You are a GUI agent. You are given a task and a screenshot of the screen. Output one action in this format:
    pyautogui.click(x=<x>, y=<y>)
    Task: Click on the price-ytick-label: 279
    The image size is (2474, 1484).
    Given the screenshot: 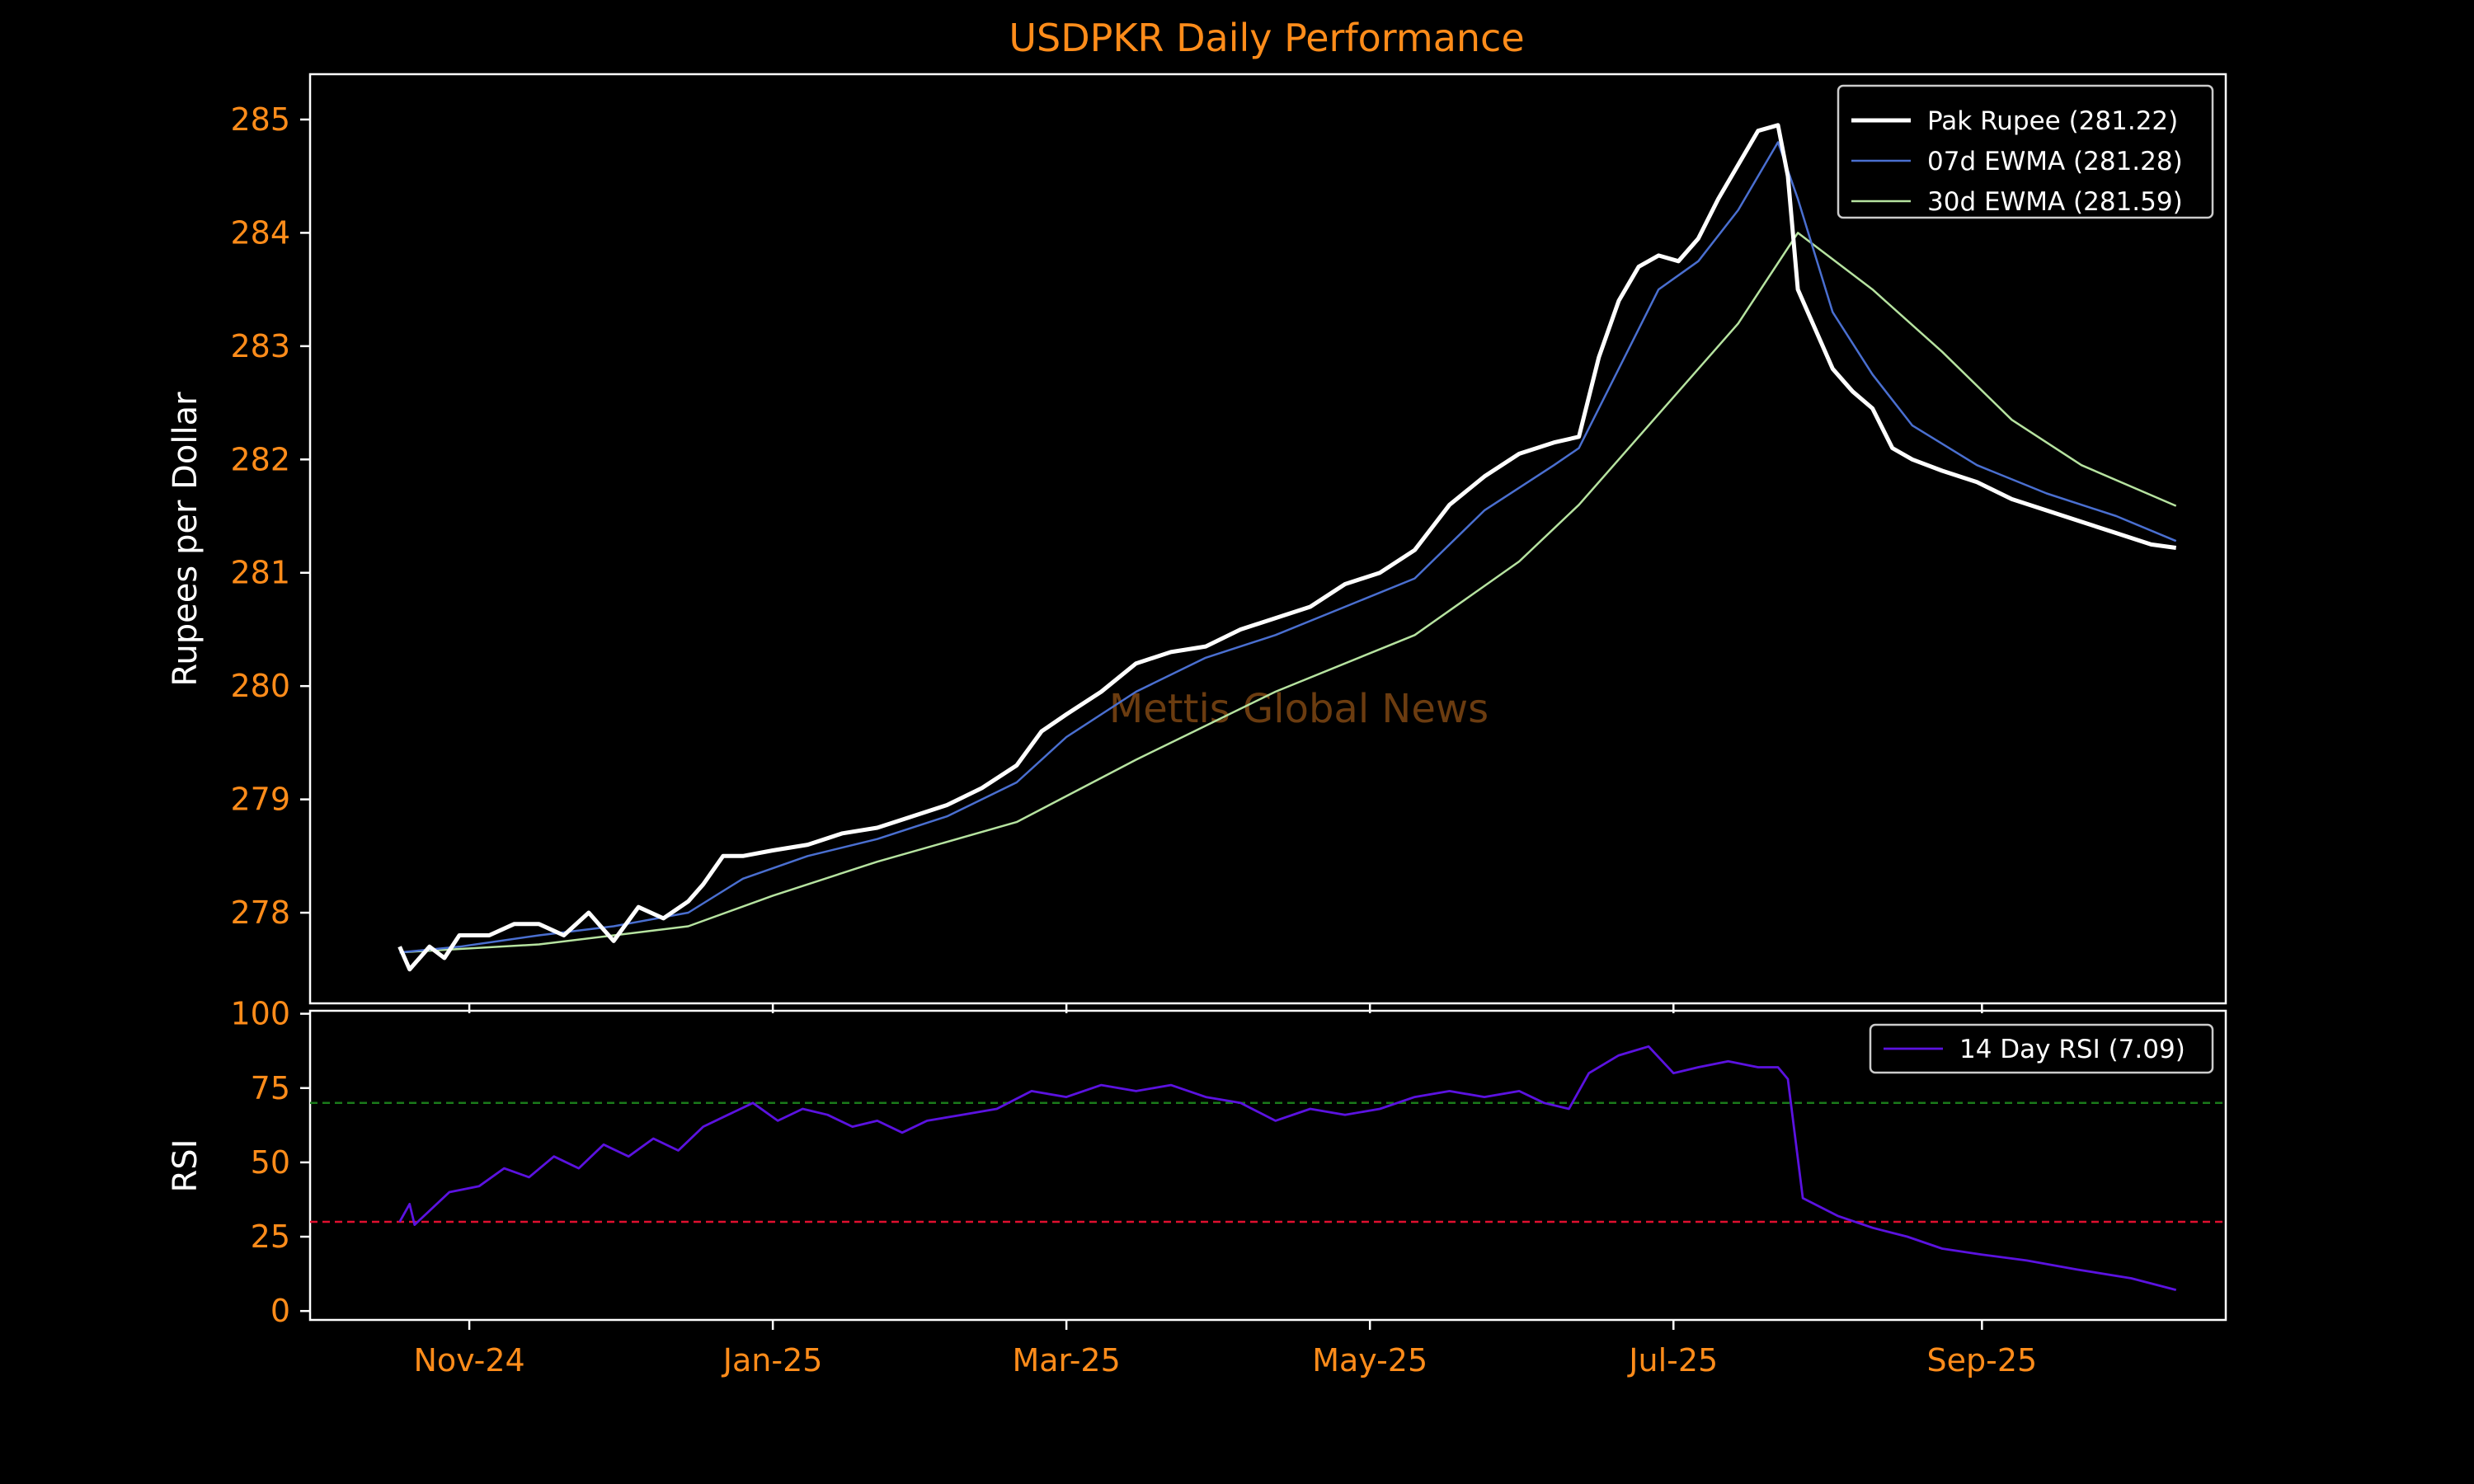 What is the action you would take?
    pyautogui.click(x=260, y=800)
    